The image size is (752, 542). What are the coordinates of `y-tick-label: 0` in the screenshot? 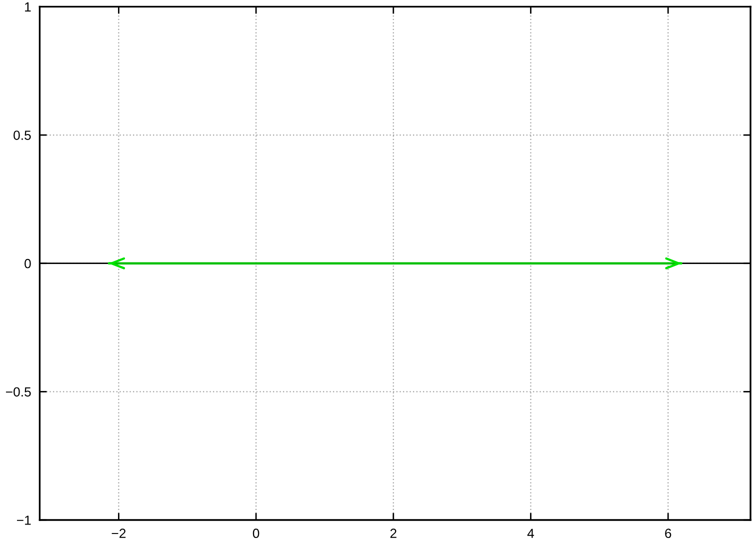 It's located at (27, 263).